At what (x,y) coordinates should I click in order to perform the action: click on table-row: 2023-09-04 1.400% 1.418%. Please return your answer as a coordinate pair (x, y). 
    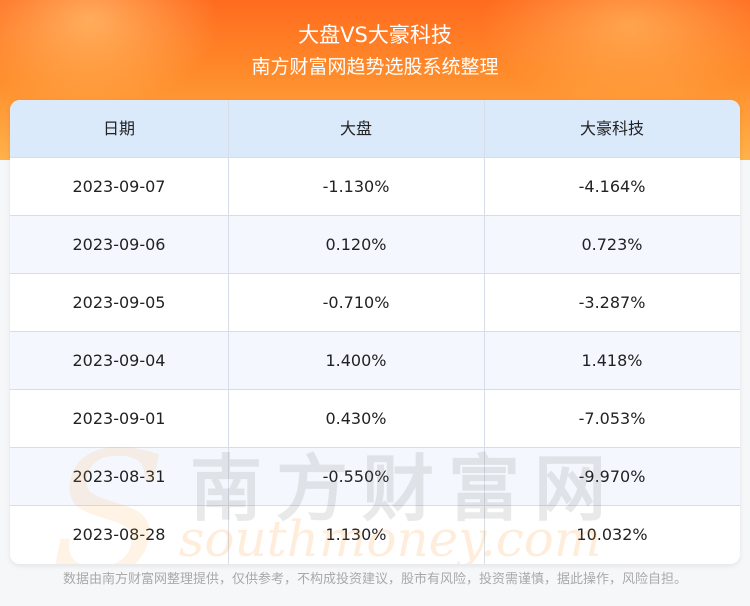
    Looking at the image, I should click on (375, 361).